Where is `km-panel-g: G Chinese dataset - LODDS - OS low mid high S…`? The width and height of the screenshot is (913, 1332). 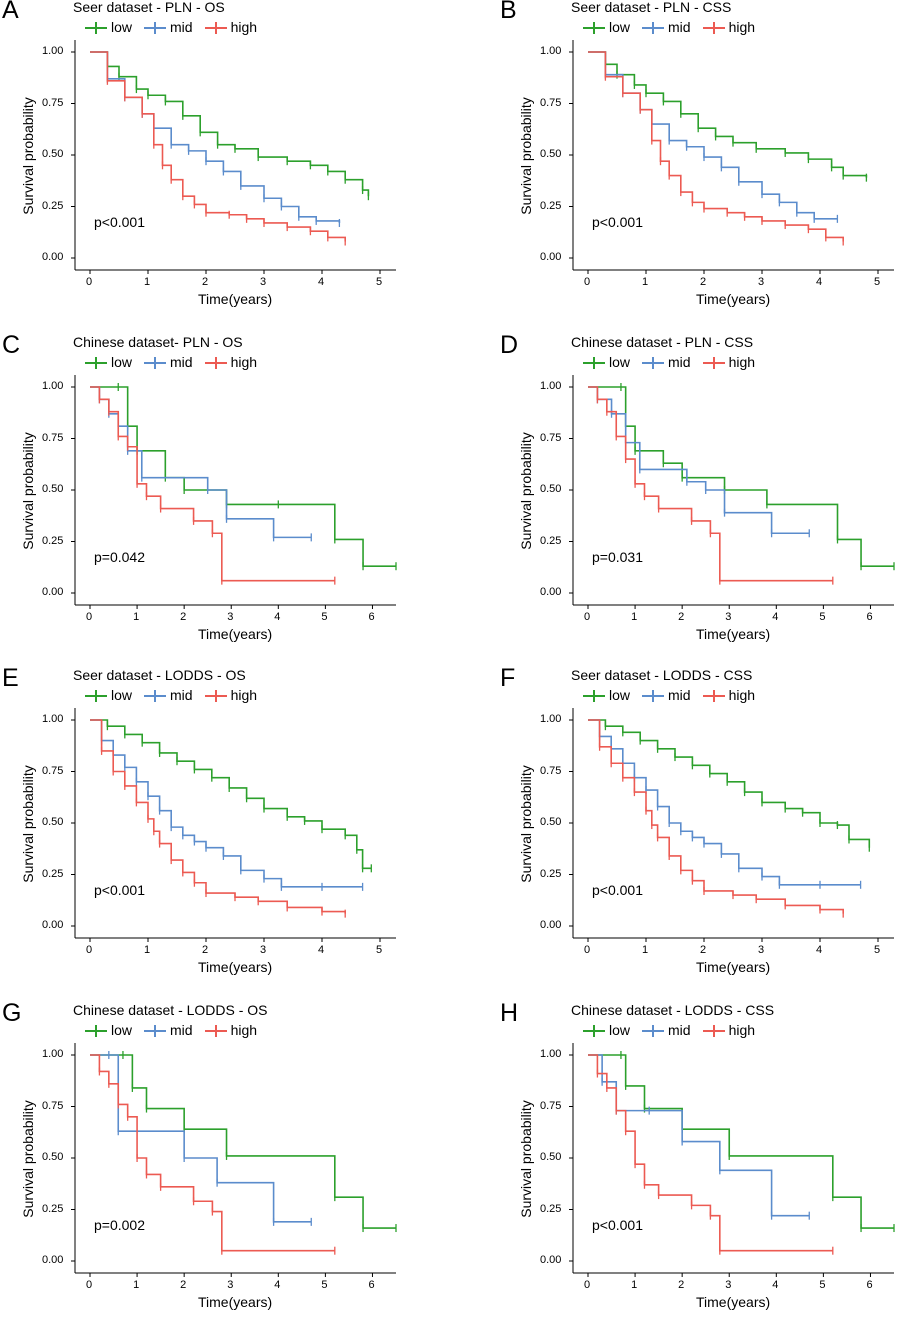
km-panel-g: G Chinese dataset - LODDS - OS low mid high S… is located at coordinates (228, 1165).